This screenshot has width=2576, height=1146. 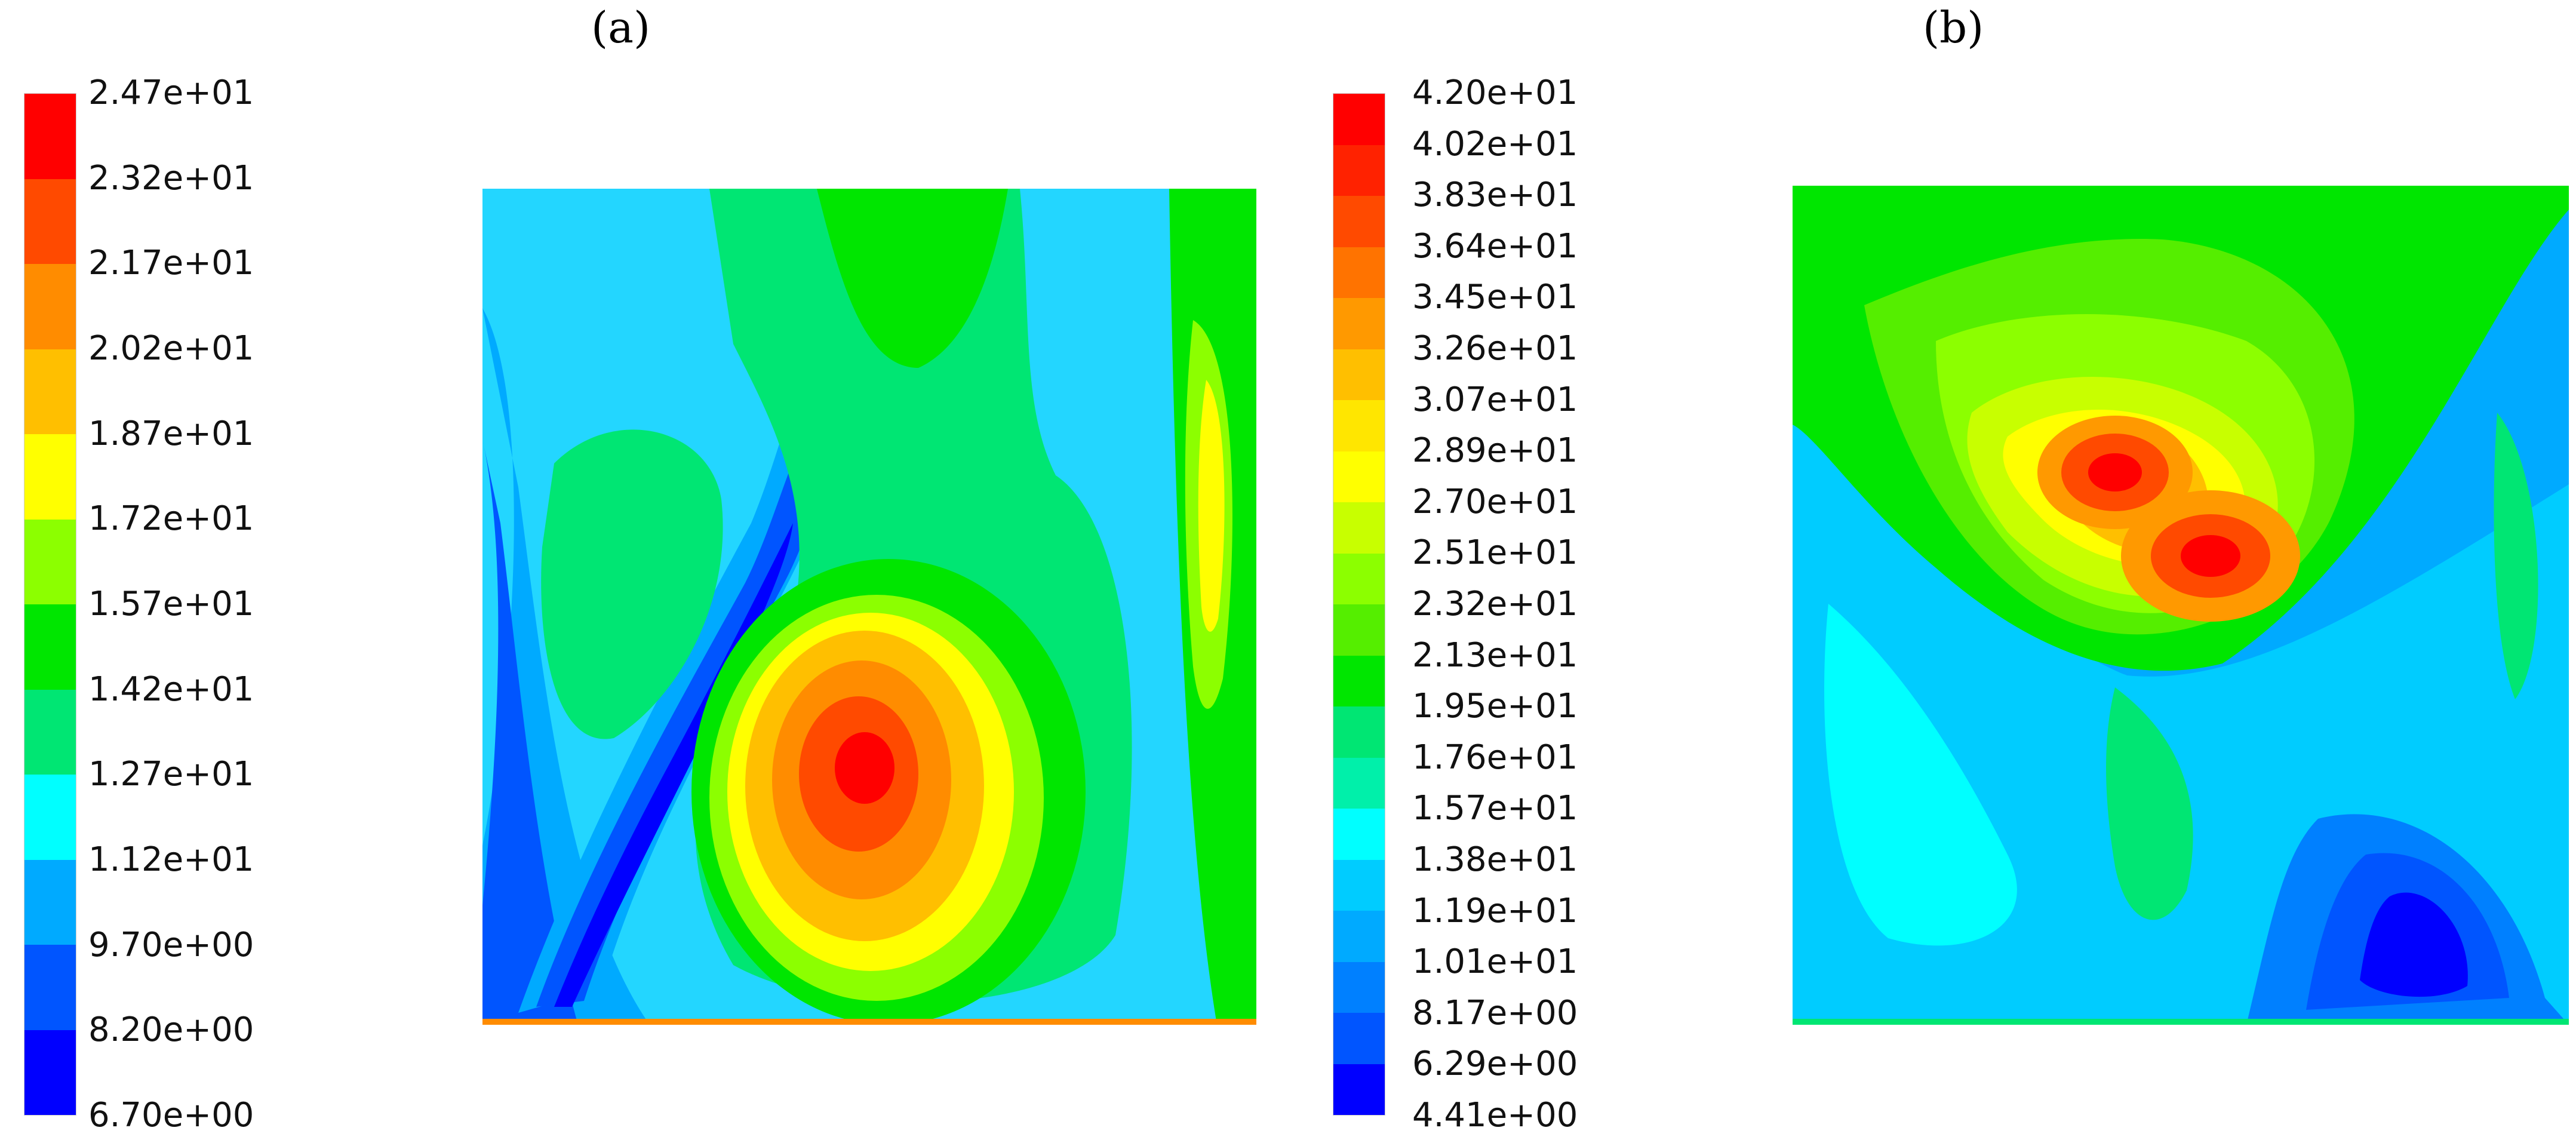 I want to click on colorbar-tick-label: 3.83e+01, so click(x=1495, y=196).